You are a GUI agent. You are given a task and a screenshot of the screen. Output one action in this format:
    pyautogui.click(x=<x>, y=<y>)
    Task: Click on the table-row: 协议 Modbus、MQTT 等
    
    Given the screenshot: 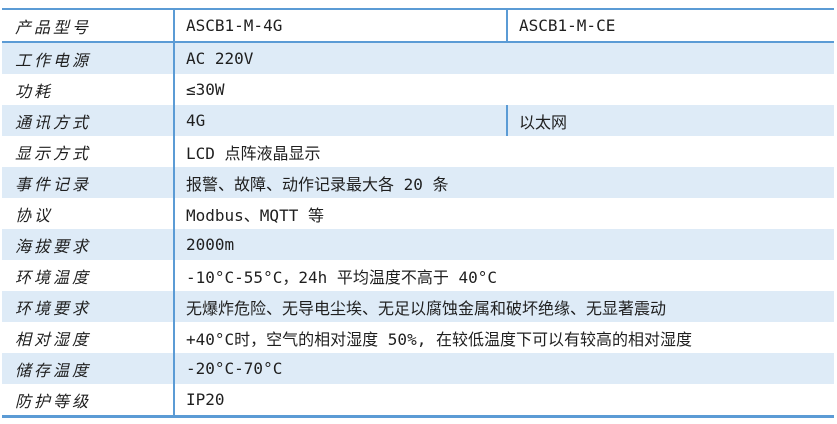 What is the action you would take?
    pyautogui.click(x=418, y=213)
    